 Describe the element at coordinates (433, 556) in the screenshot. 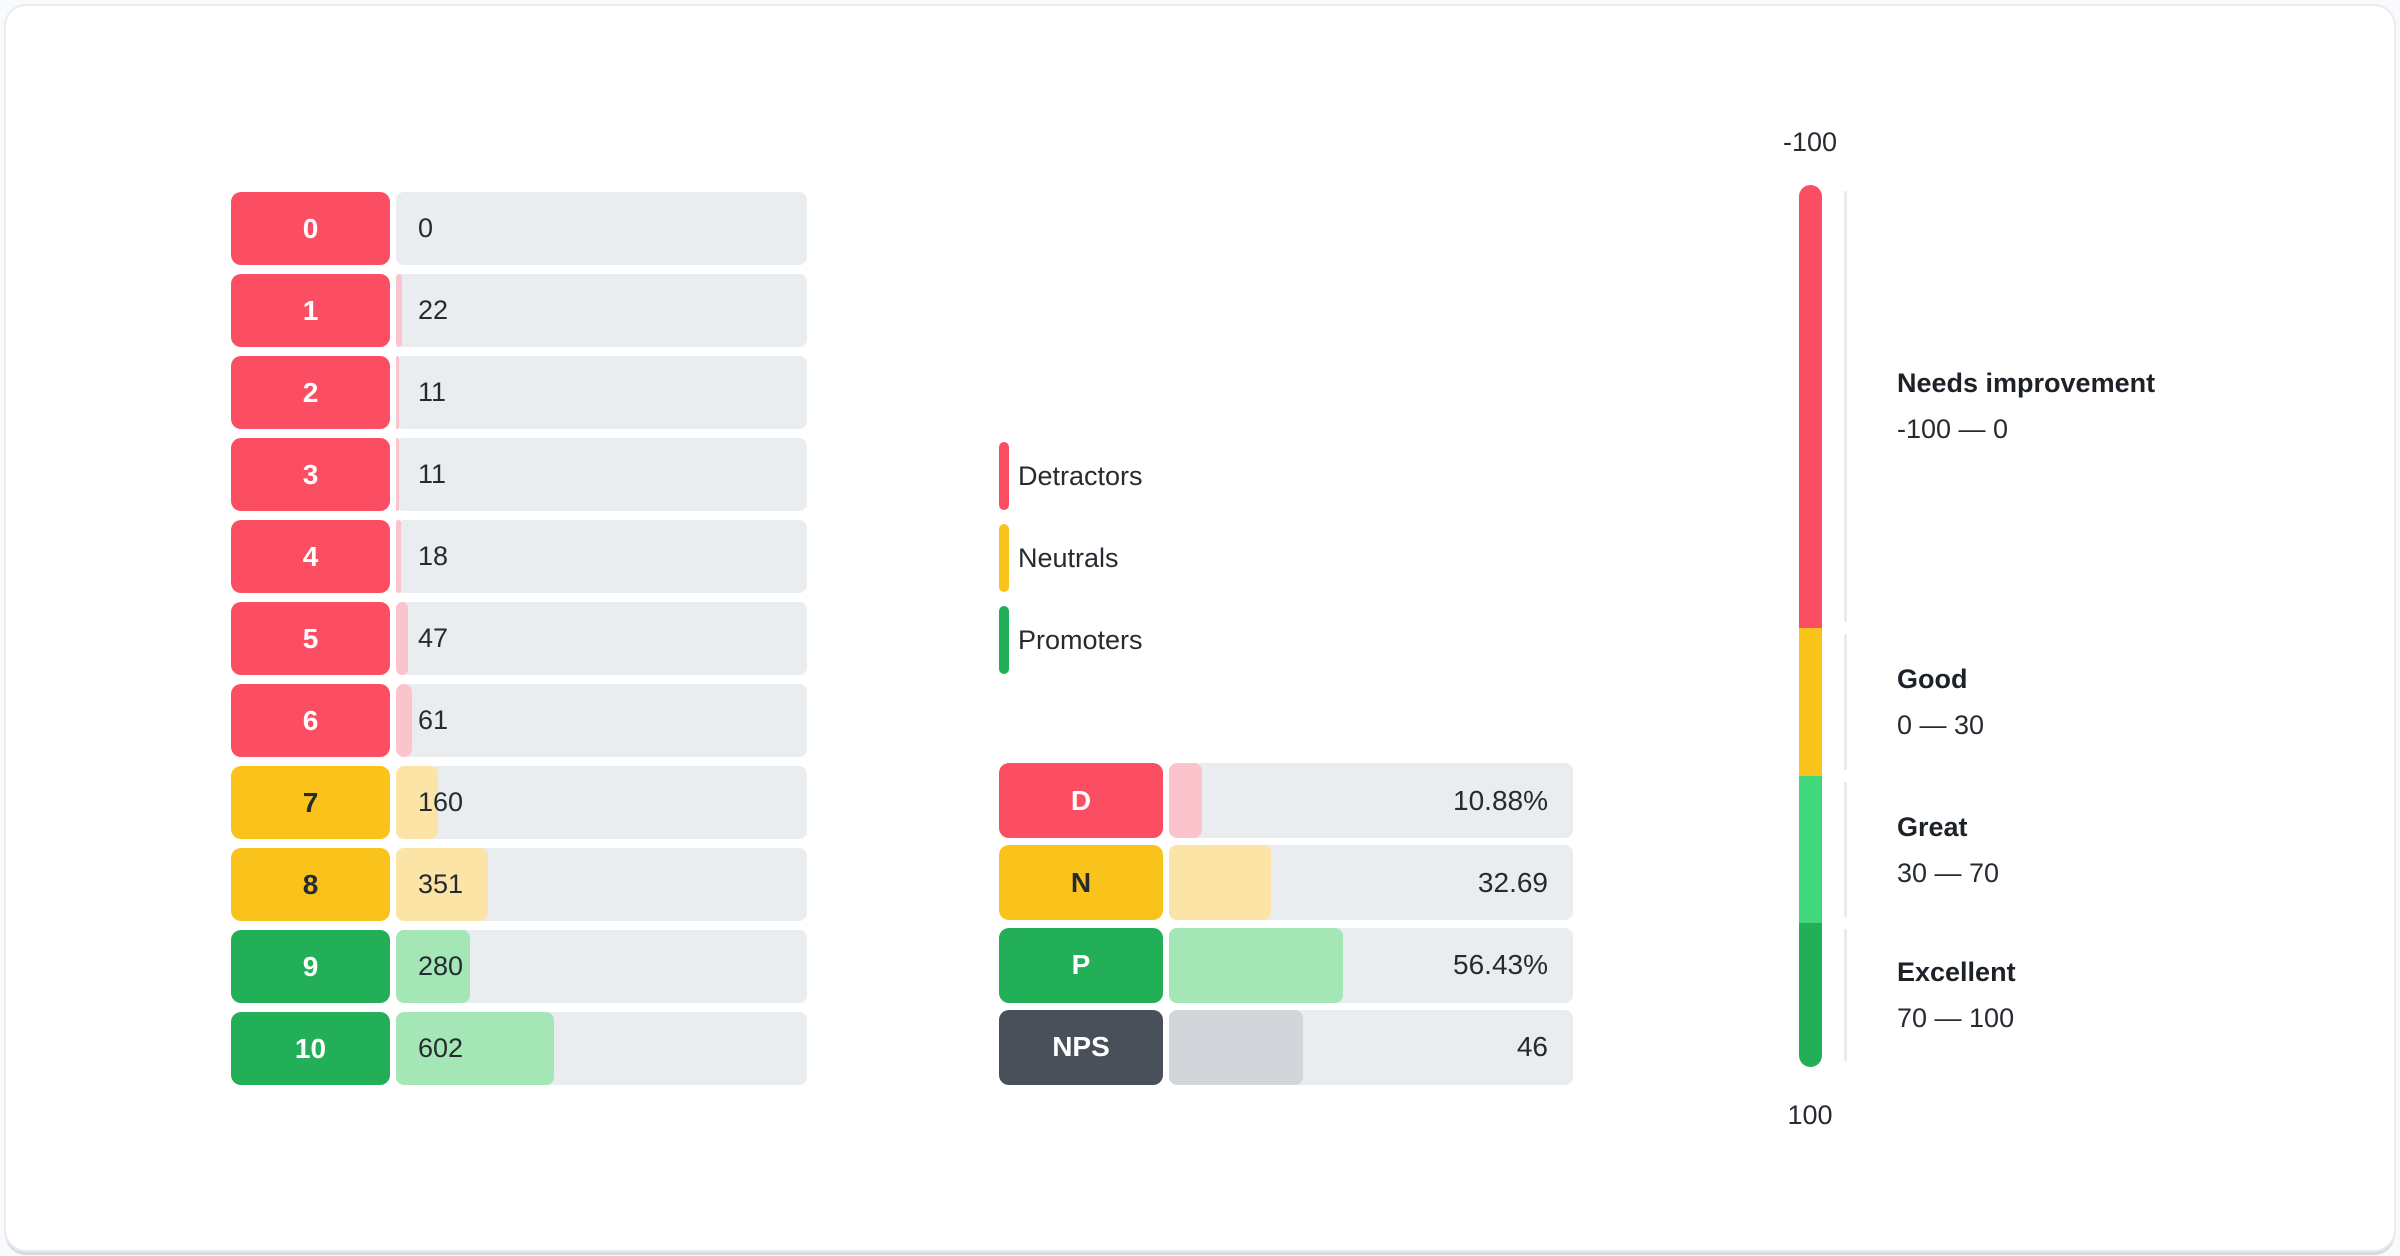

I see `score-count: 18` at that location.